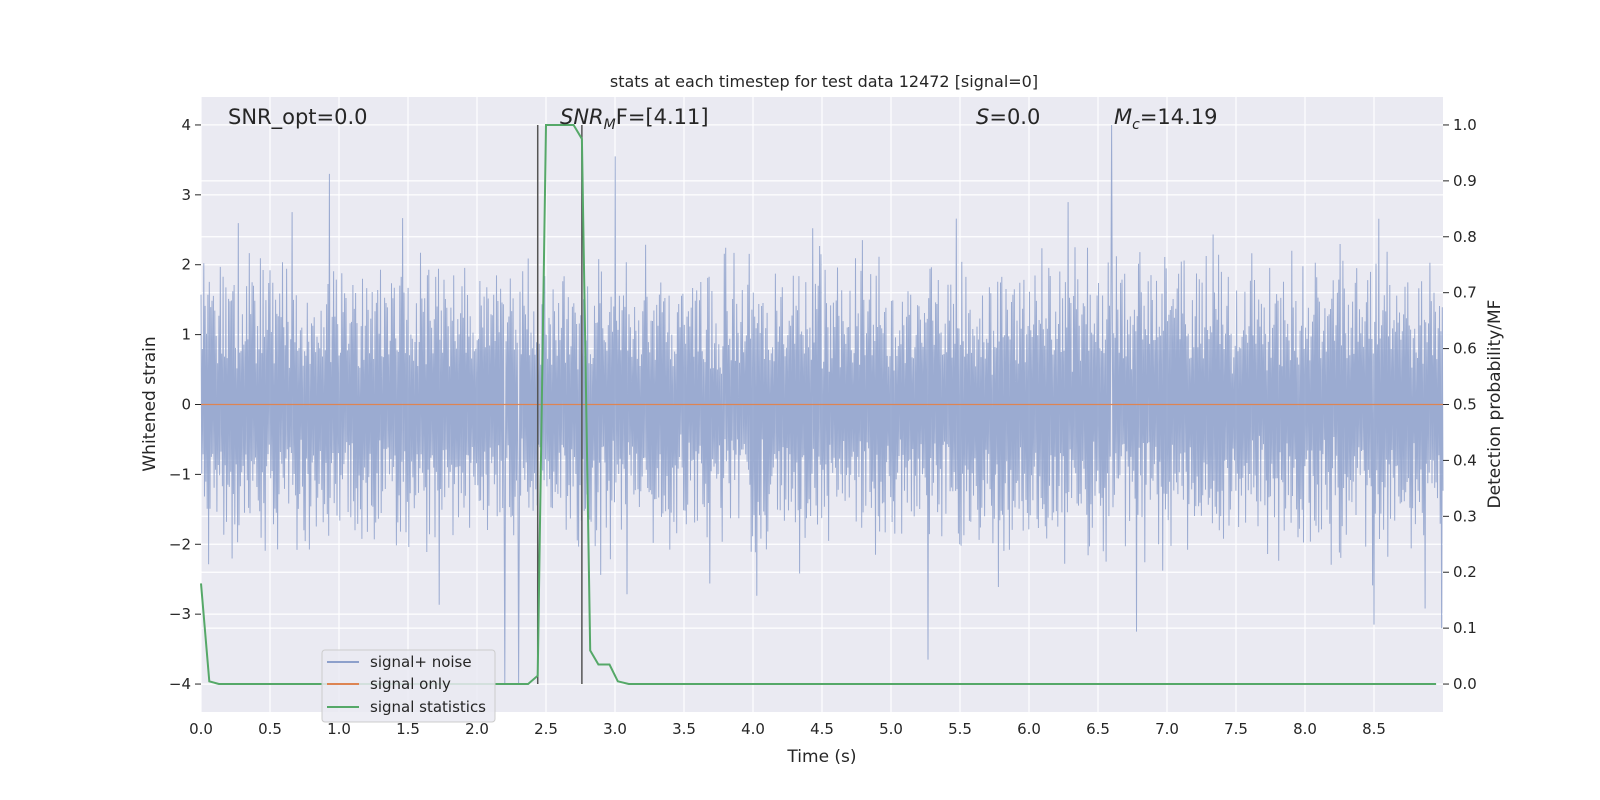 The height and width of the screenshot is (800, 1600). What do you see at coordinates (180, 544) in the screenshot?
I see `y-left-tick-label: −2` at bounding box center [180, 544].